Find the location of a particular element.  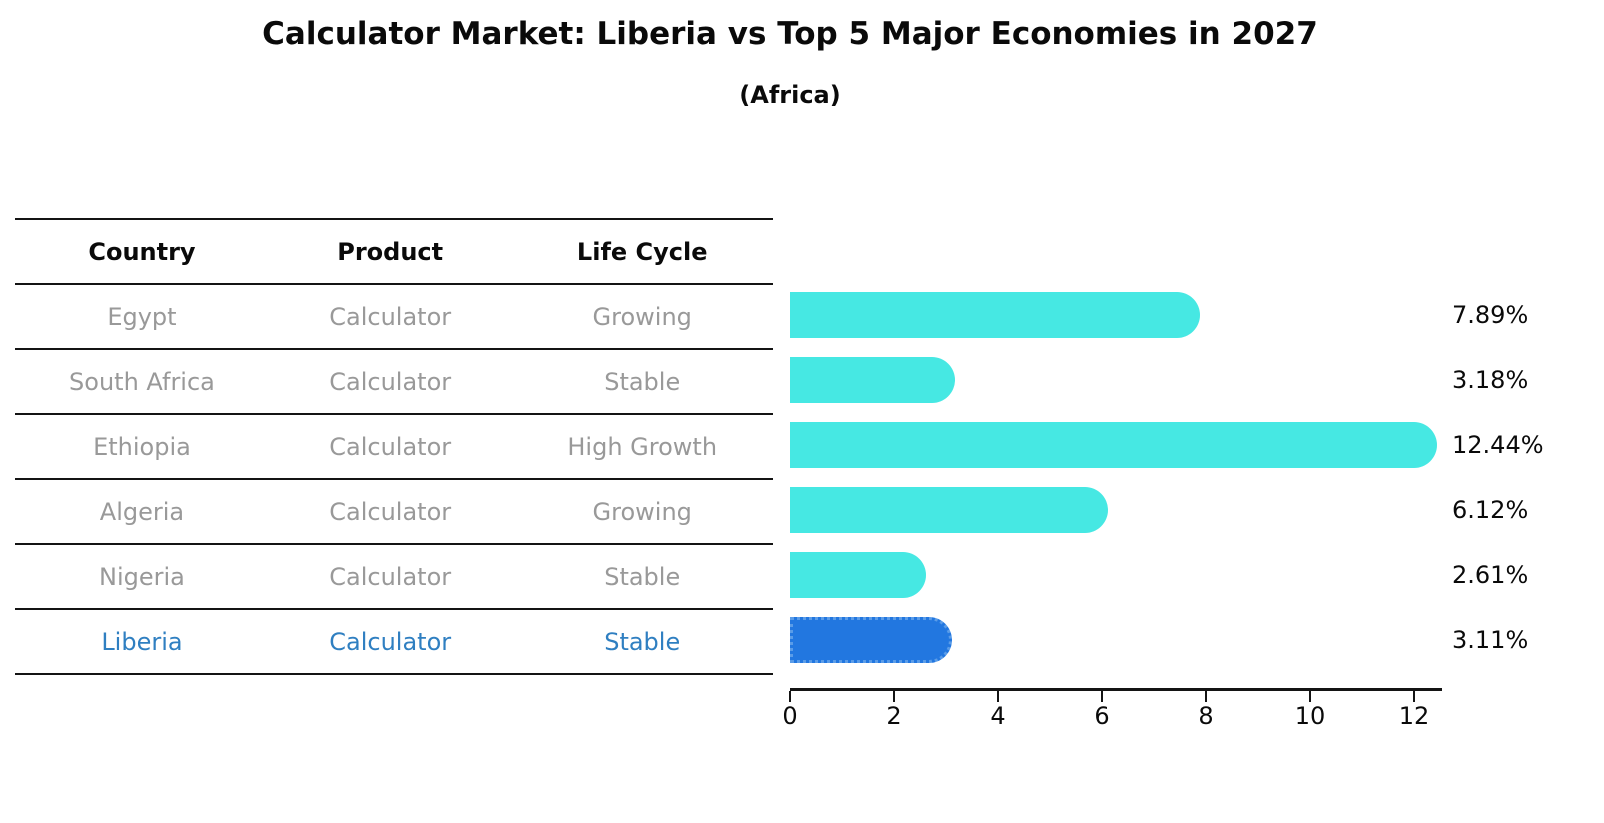

bar-value-label: 2.61% is located at coordinates (1490, 575).